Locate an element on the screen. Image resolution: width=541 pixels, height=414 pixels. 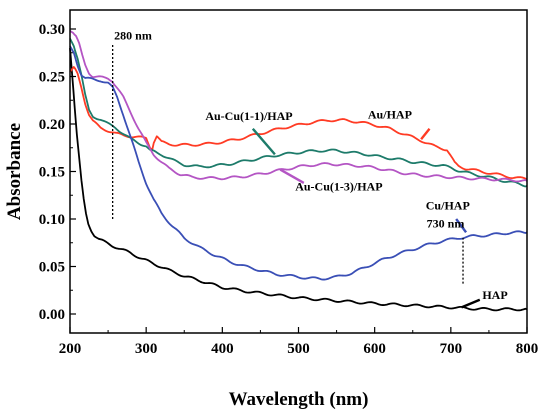
y-tick-label: 0.25 is located at coordinates (52, 78).